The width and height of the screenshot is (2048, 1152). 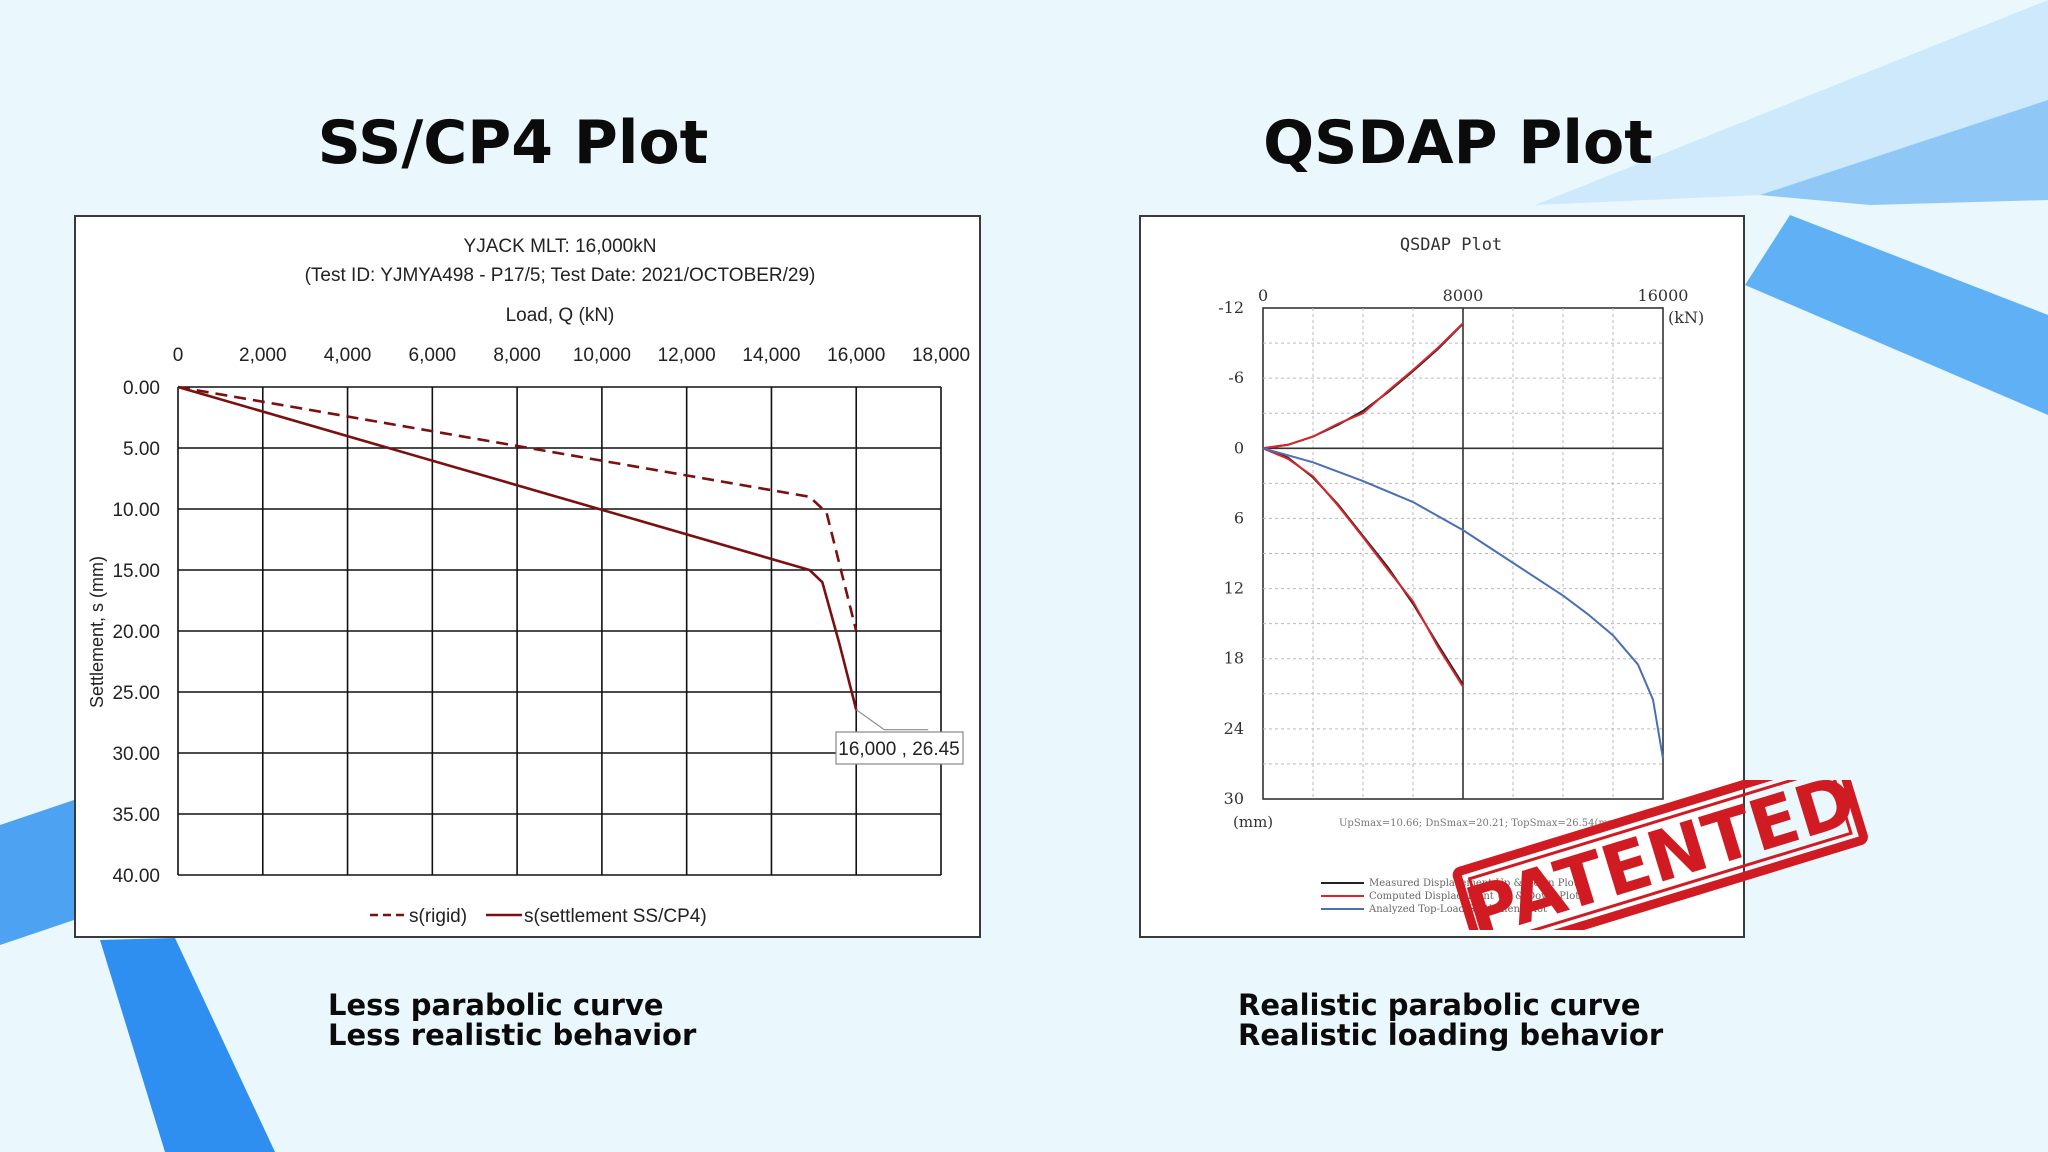 What do you see at coordinates (1253, 822) in the screenshot?
I see `qsdap-y-unit: (mm)` at bounding box center [1253, 822].